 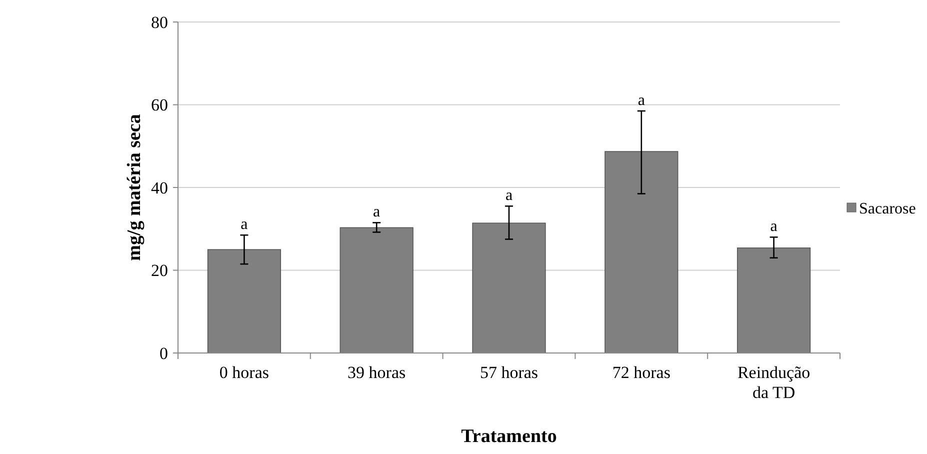 What do you see at coordinates (887, 209) in the screenshot?
I see `legend-label: Sacarose` at bounding box center [887, 209].